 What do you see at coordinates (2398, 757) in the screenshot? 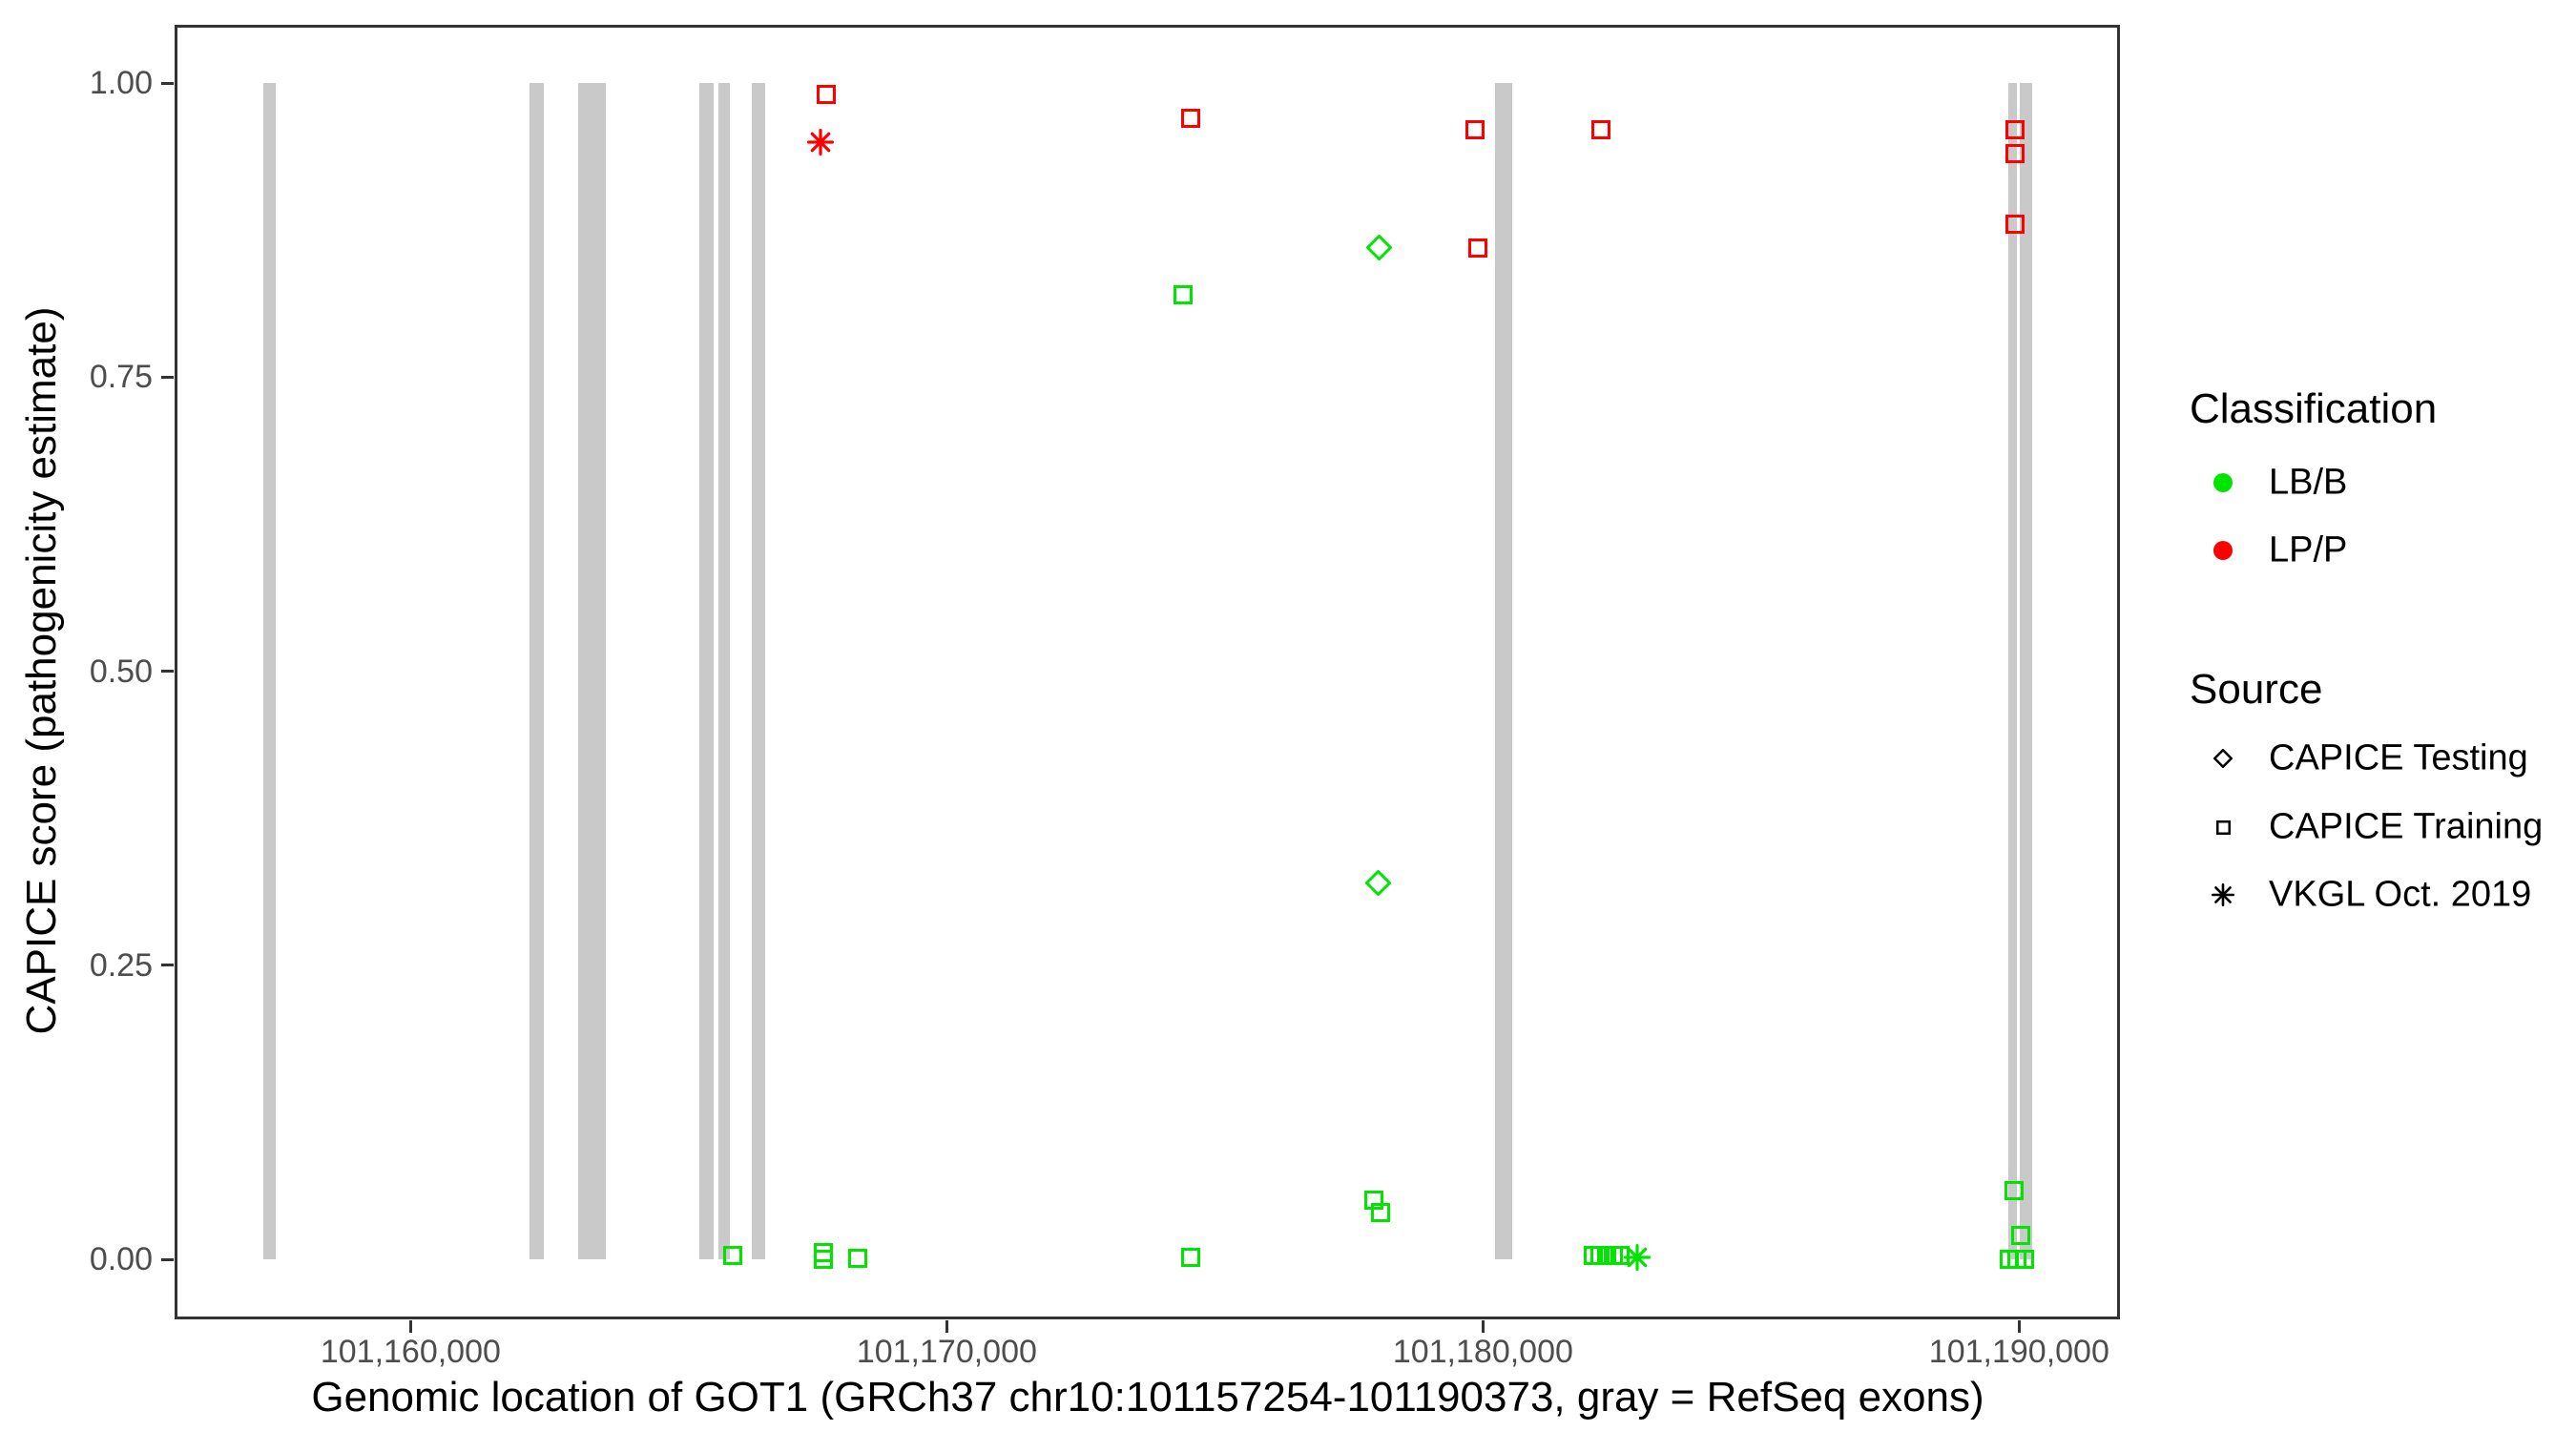
I see `legend-item-label: CAPICE Testing` at bounding box center [2398, 757].